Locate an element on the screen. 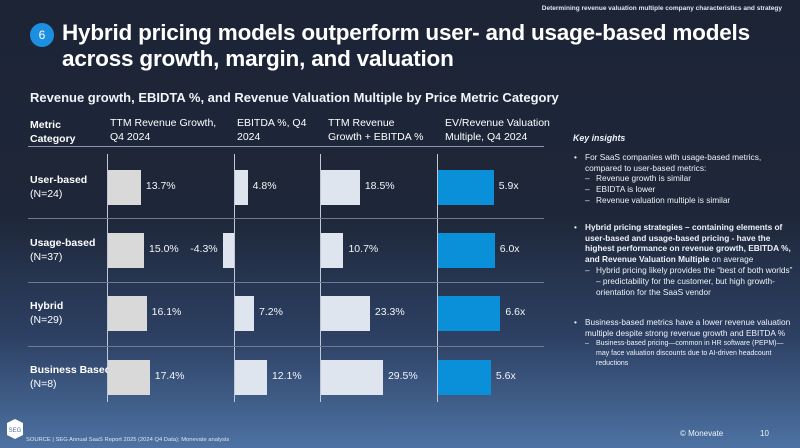 The width and height of the screenshot is (800, 448). category-name: Usage-based is located at coordinates (63, 243).